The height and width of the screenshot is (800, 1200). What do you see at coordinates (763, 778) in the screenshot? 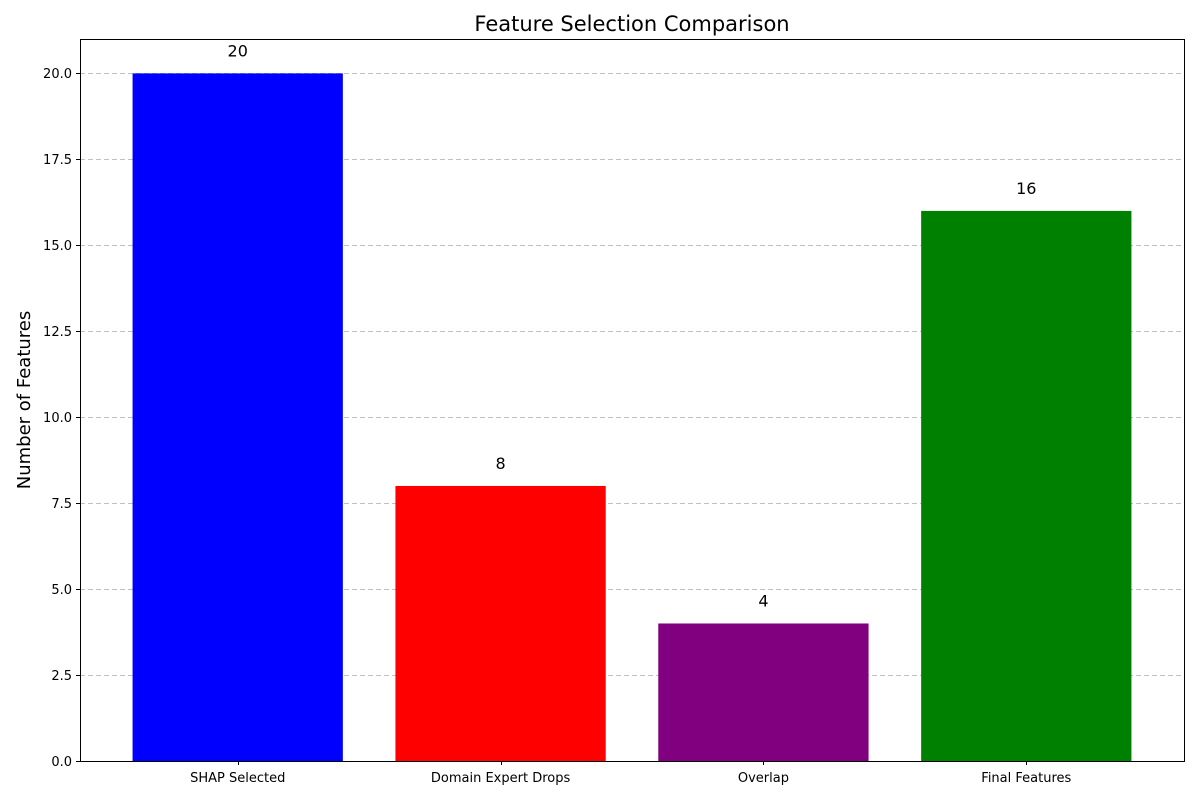
I see `x-tick-label: Overlap` at bounding box center [763, 778].